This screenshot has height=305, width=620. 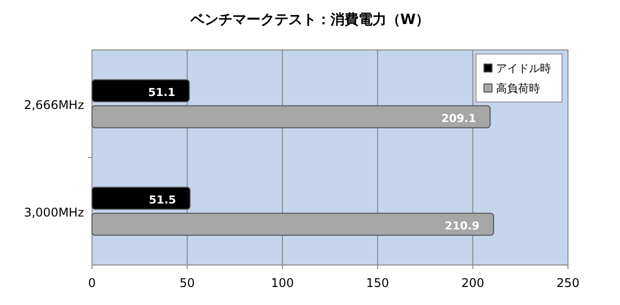 What do you see at coordinates (54, 212) in the screenshot?
I see `y-tick-label: 3,000MHz` at bounding box center [54, 212].